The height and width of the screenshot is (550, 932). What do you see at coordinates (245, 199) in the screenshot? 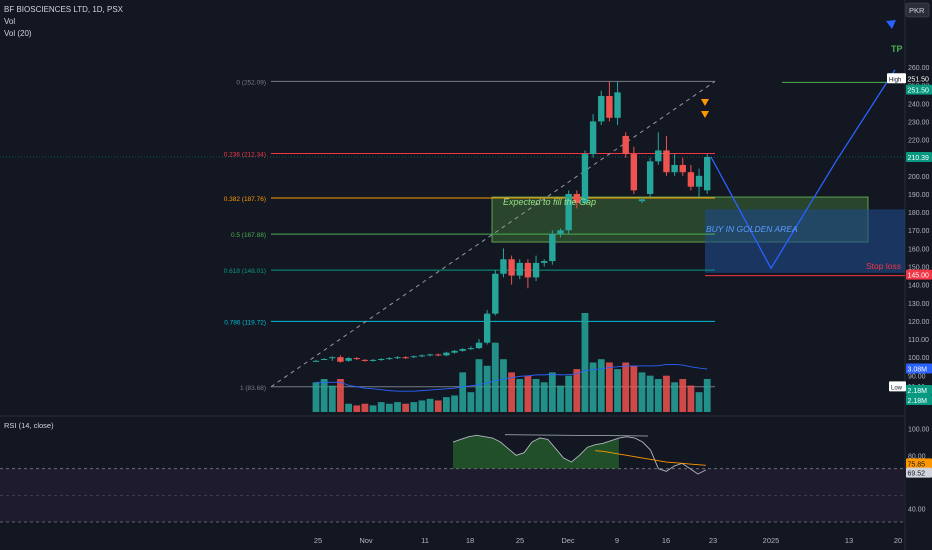
I see `fib-level-label: 0.382 (187.76)` at bounding box center [245, 199].